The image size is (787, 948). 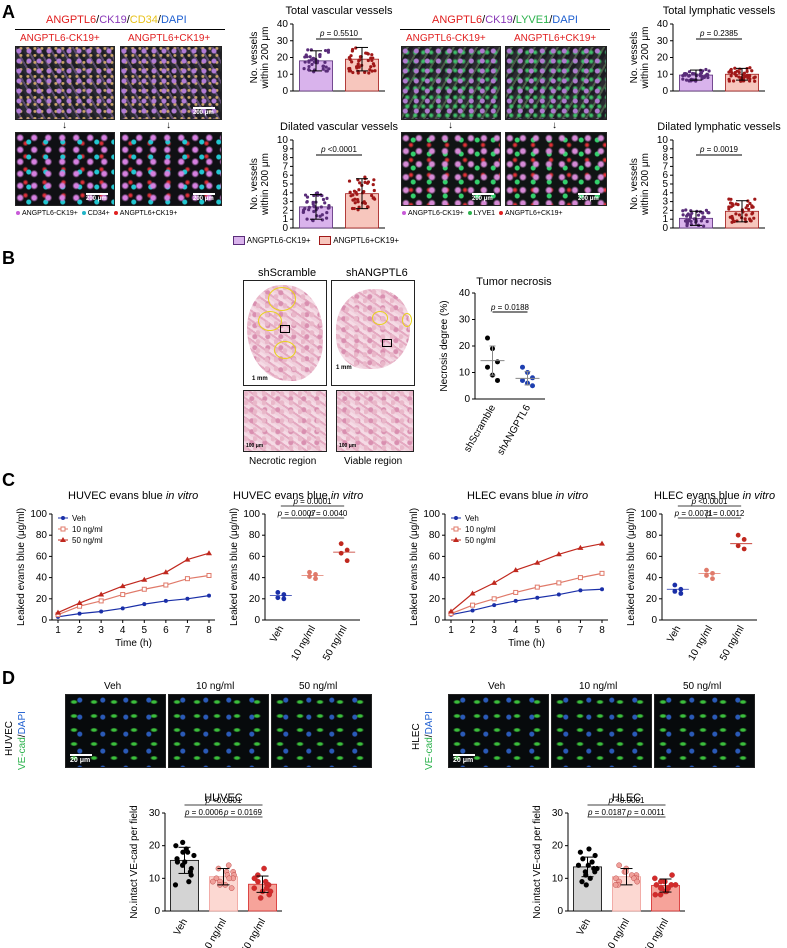 I want to click on y-axis-label: within 200 μm, so click(x=645, y=58).